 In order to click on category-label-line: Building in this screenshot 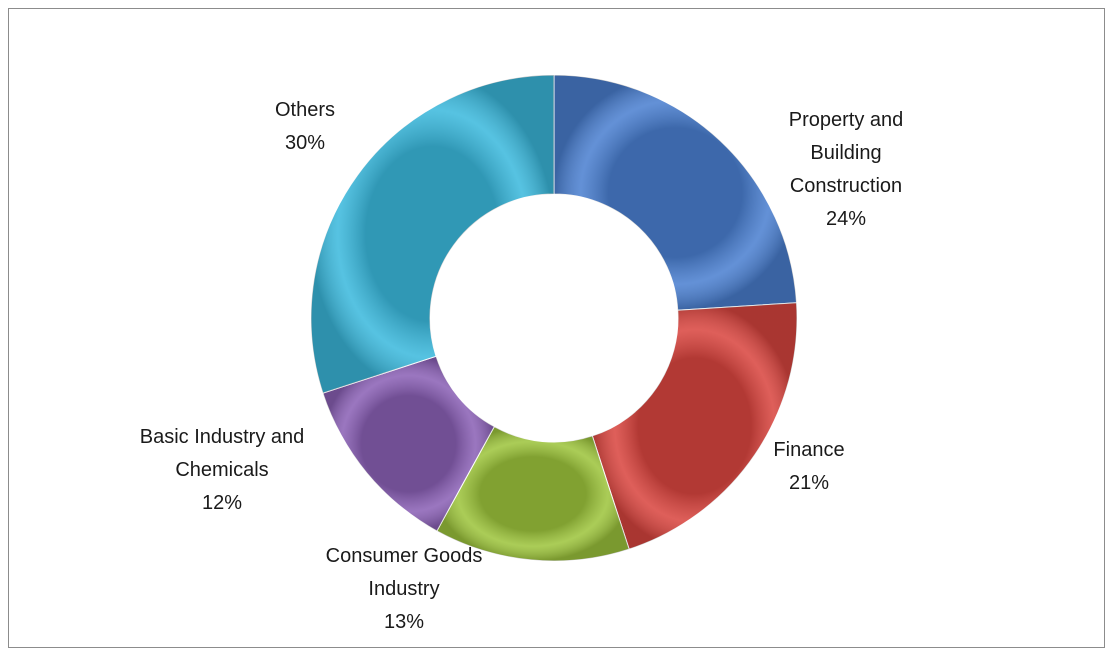, I will do `click(845, 153)`.